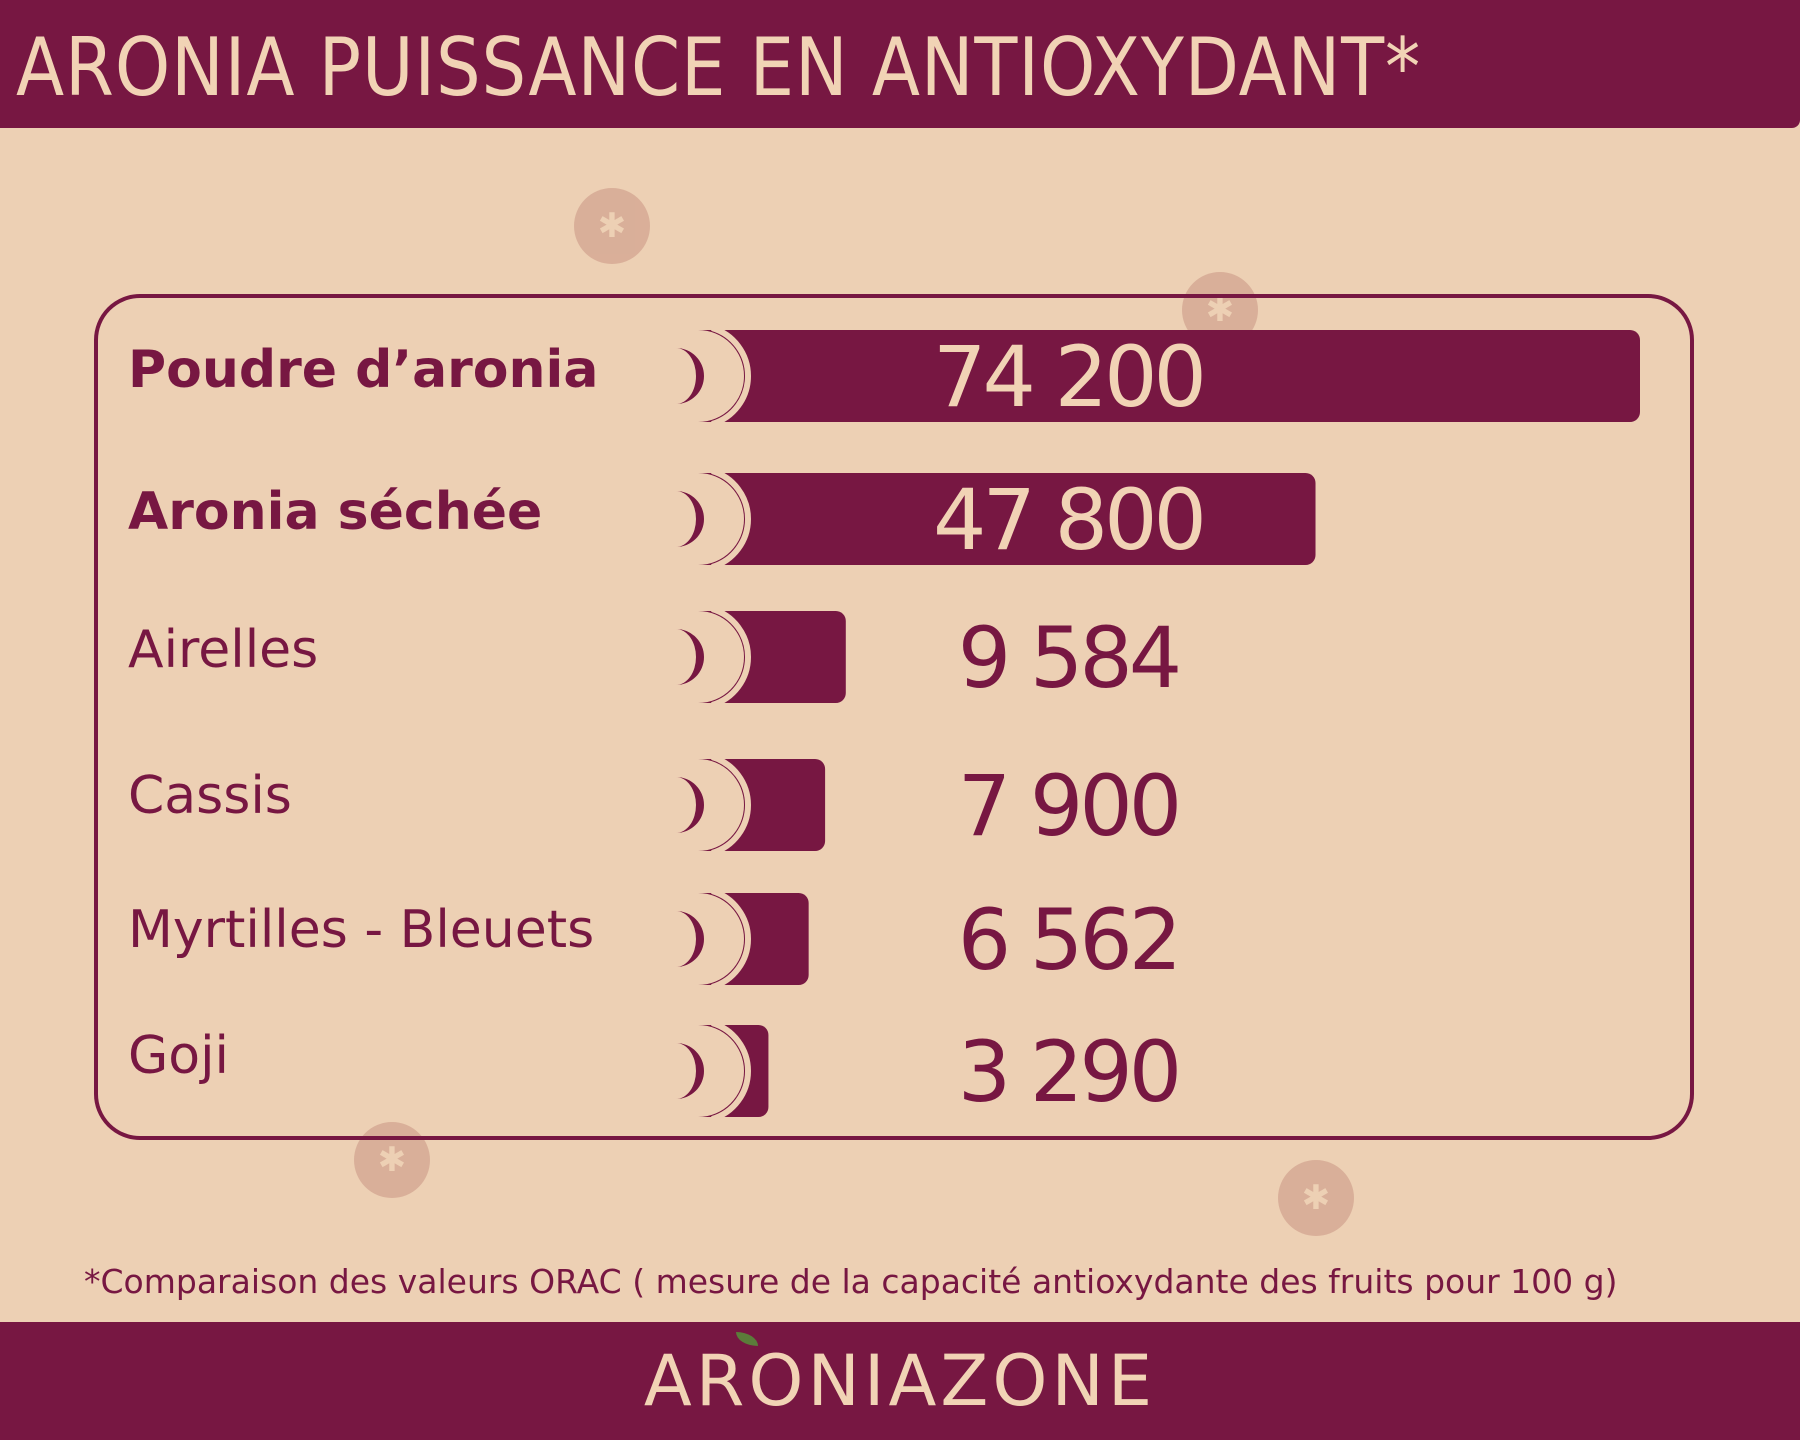 The height and width of the screenshot is (1440, 1800). I want to click on page-title: ARONIA PUISSANCE EN ANTIOXYDANT*, so click(719, 67).